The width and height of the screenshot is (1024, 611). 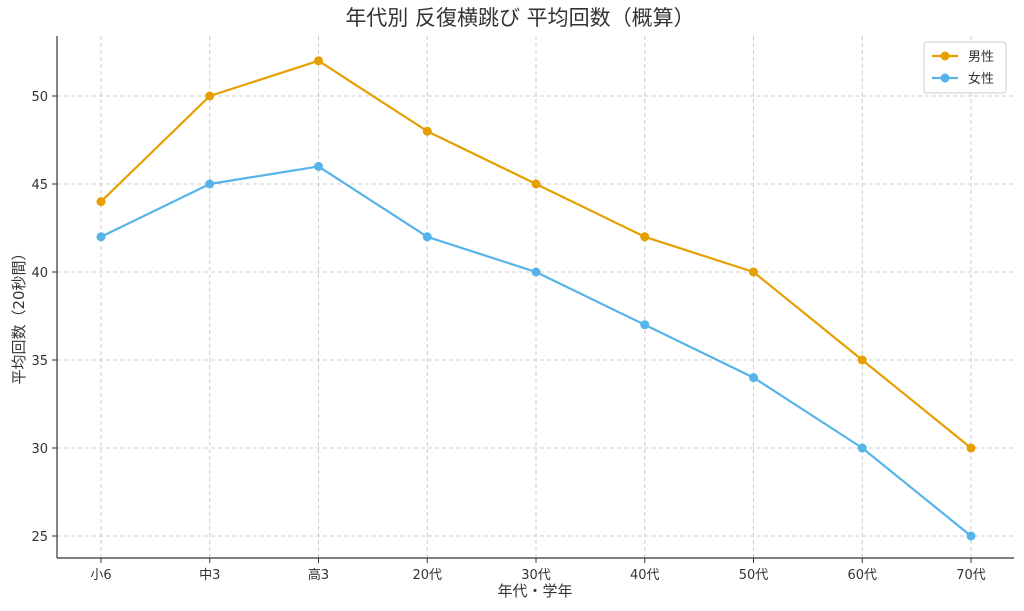 I want to click on x-tick-label: 中3, so click(x=209, y=575).